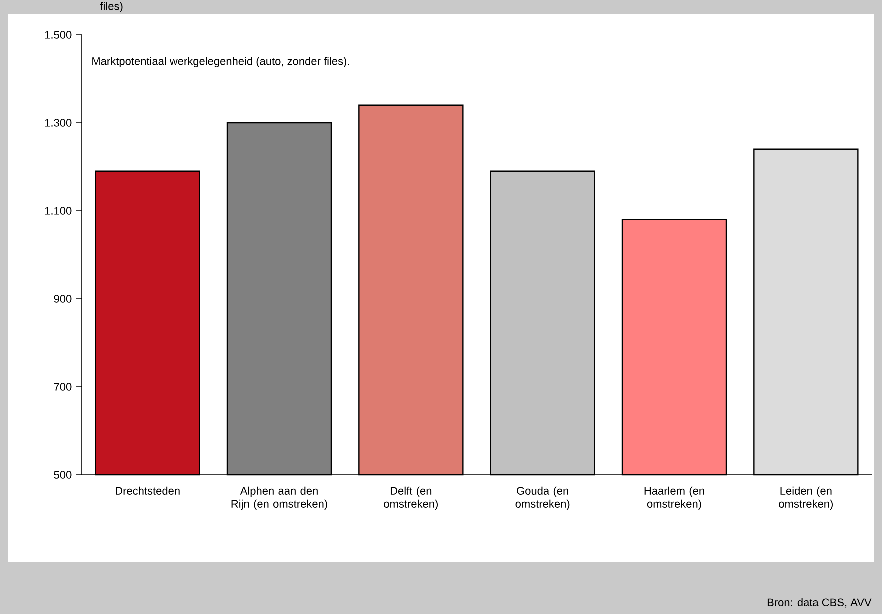 The height and width of the screenshot is (614, 882). What do you see at coordinates (148, 490) in the screenshot?
I see `x-tick-label: Drechtsteden` at bounding box center [148, 490].